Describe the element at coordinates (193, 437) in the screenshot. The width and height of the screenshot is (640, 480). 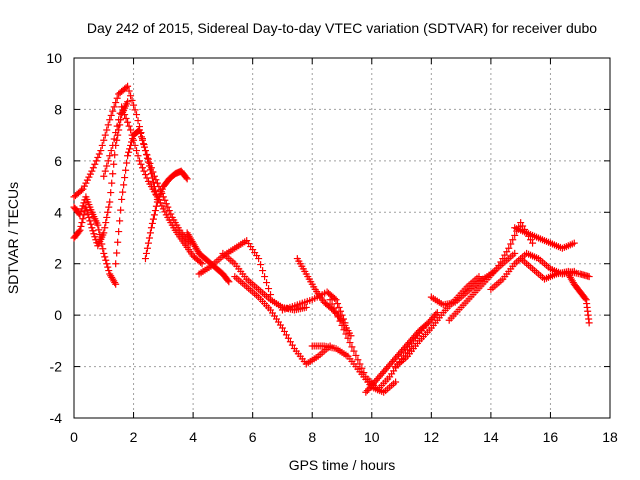
I see `x-tick-label: 4` at that location.